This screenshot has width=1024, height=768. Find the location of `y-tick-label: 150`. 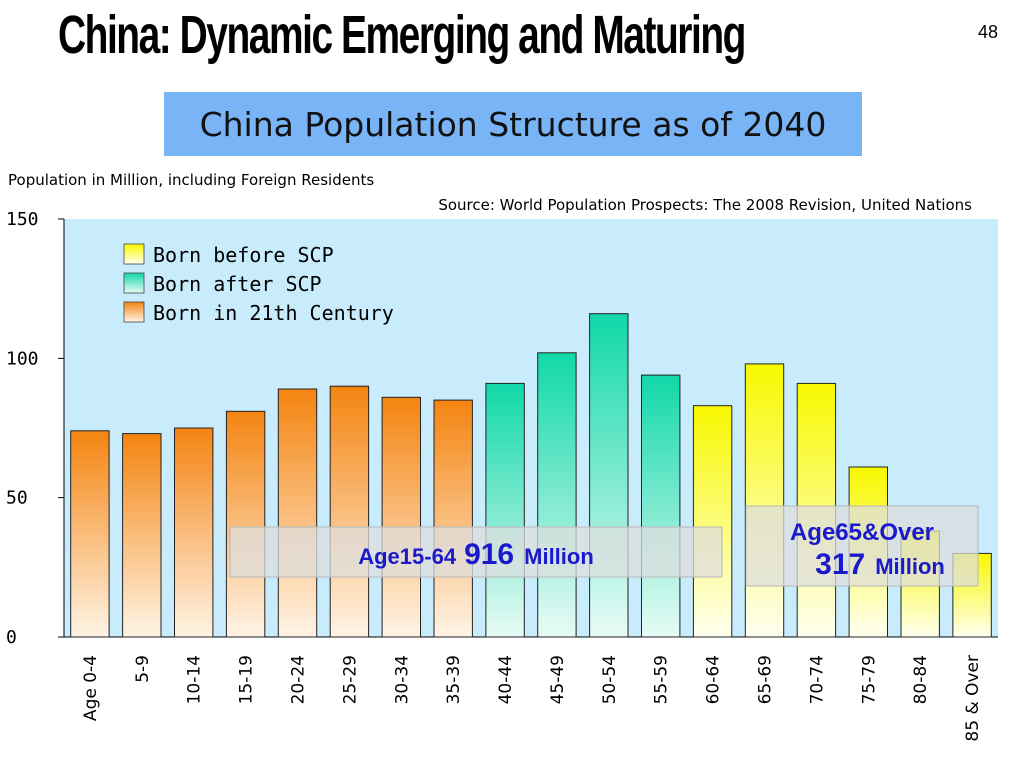

y-tick-label: 150 is located at coordinates (22, 219).